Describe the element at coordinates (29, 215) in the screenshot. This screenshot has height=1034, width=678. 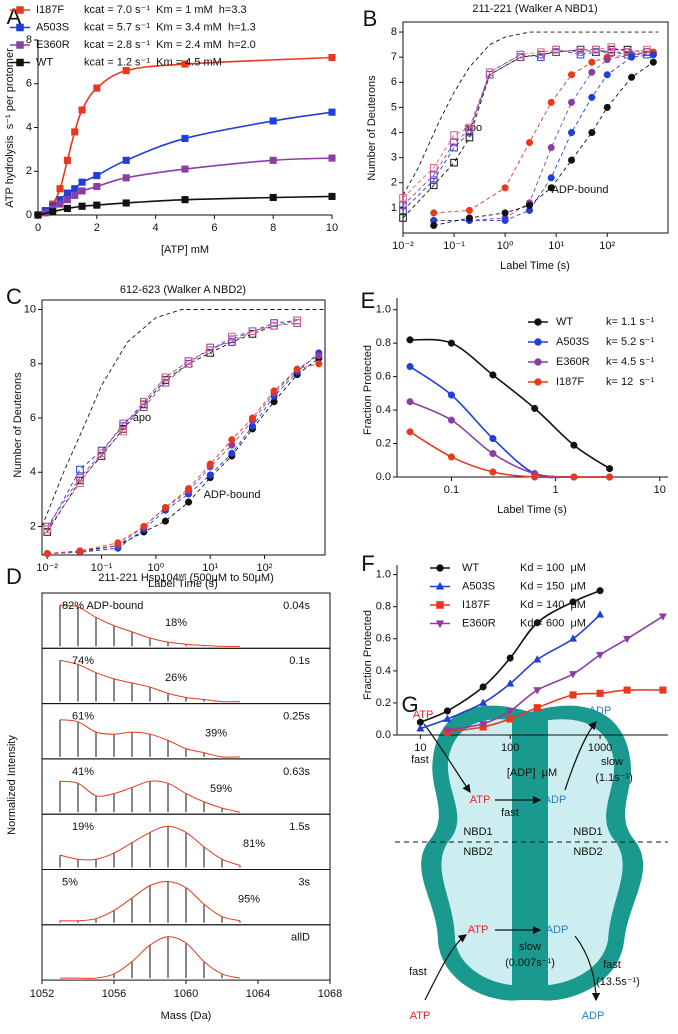
I see `y-tick-label: 0` at that location.